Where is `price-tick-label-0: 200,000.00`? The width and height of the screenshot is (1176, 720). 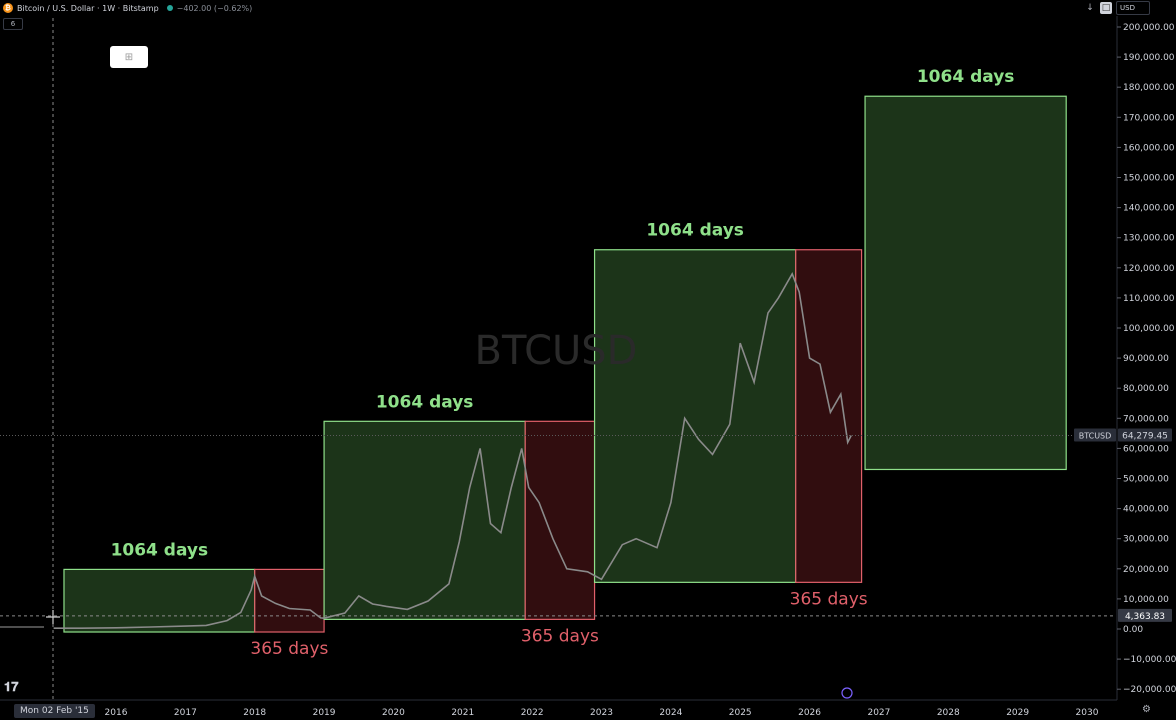 price-tick-label-0: 200,000.00 is located at coordinates (1149, 28).